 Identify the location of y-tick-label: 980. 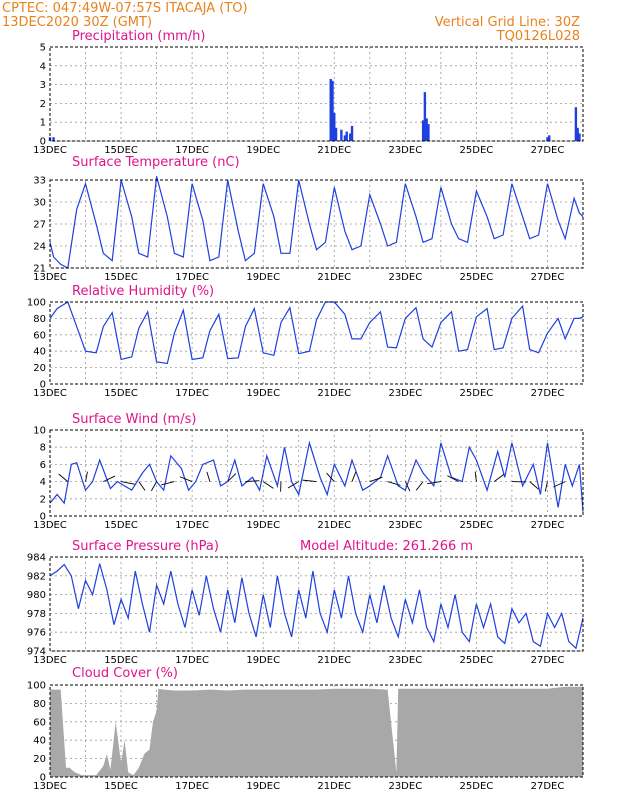
(36, 595).